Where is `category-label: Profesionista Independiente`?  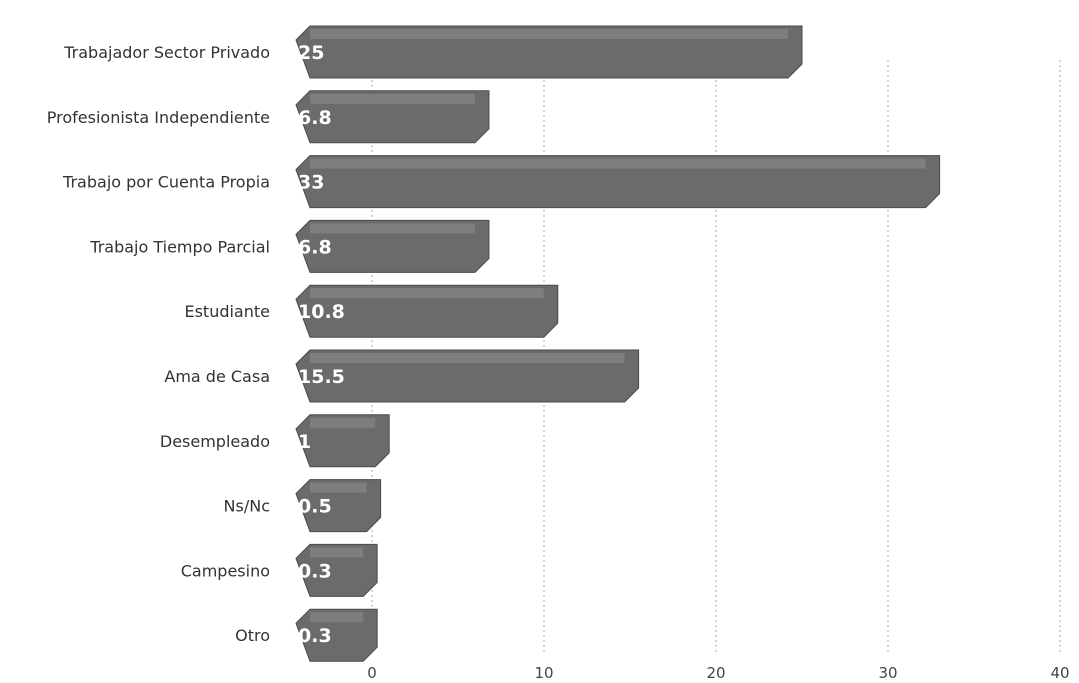 category-label: Profesionista Independiente is located at coordinates (158, 117).